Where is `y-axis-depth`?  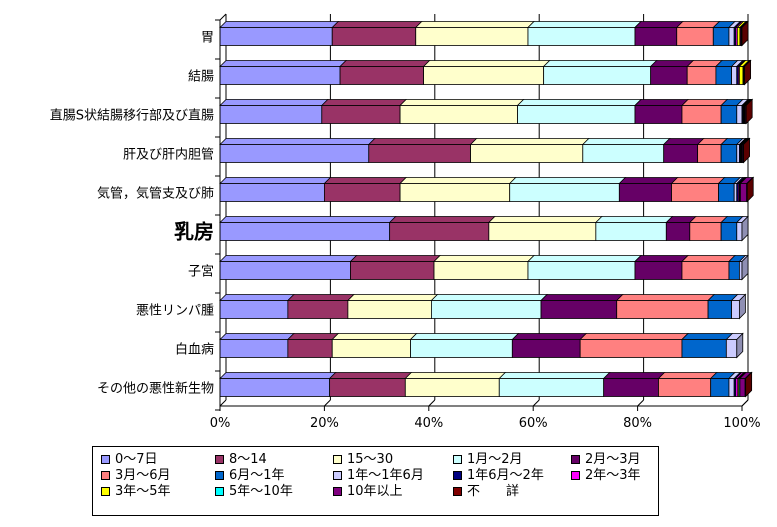
y-axis-depth is located at coordinates (223, 17).